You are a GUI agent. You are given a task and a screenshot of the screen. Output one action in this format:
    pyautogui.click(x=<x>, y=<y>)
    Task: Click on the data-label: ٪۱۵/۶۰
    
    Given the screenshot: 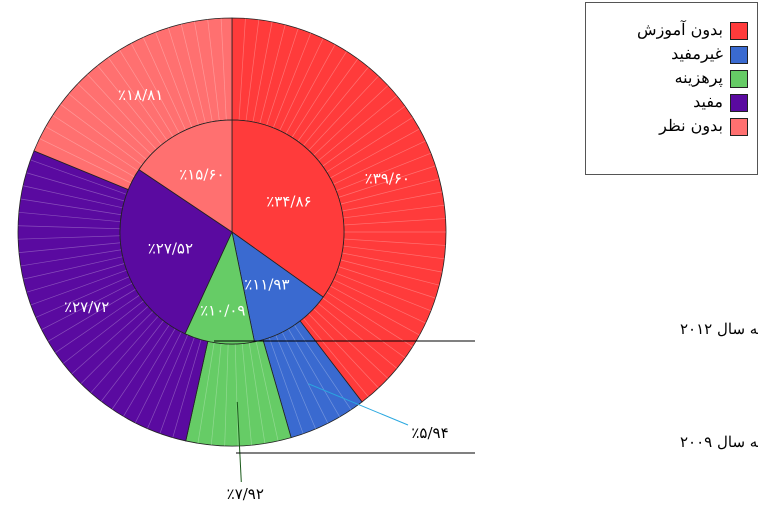 What is the action you would take?
    pyautogui.click(x=201, y=175)
    